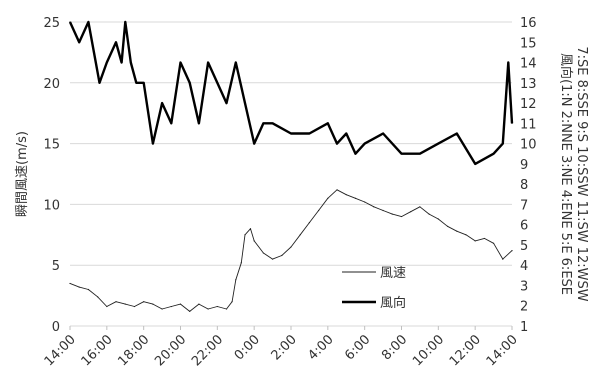 Image resolution: width=589 pixels, height=383 pixels. I want to click on x-tick-label: 10:00, so click(428, 350).